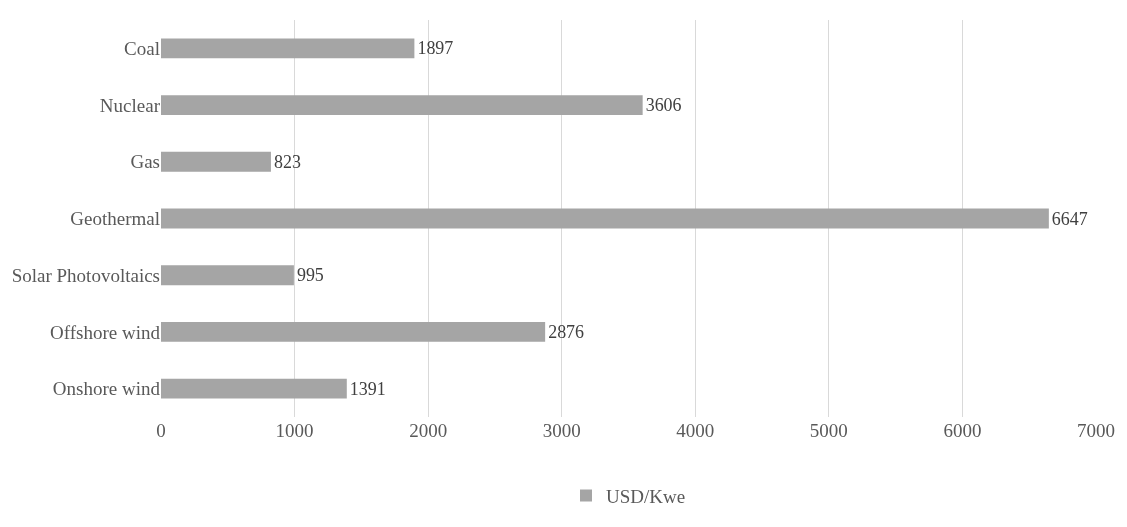 The image size is (1127, 527). I want to click on data-label: 995, so click(310, 275).